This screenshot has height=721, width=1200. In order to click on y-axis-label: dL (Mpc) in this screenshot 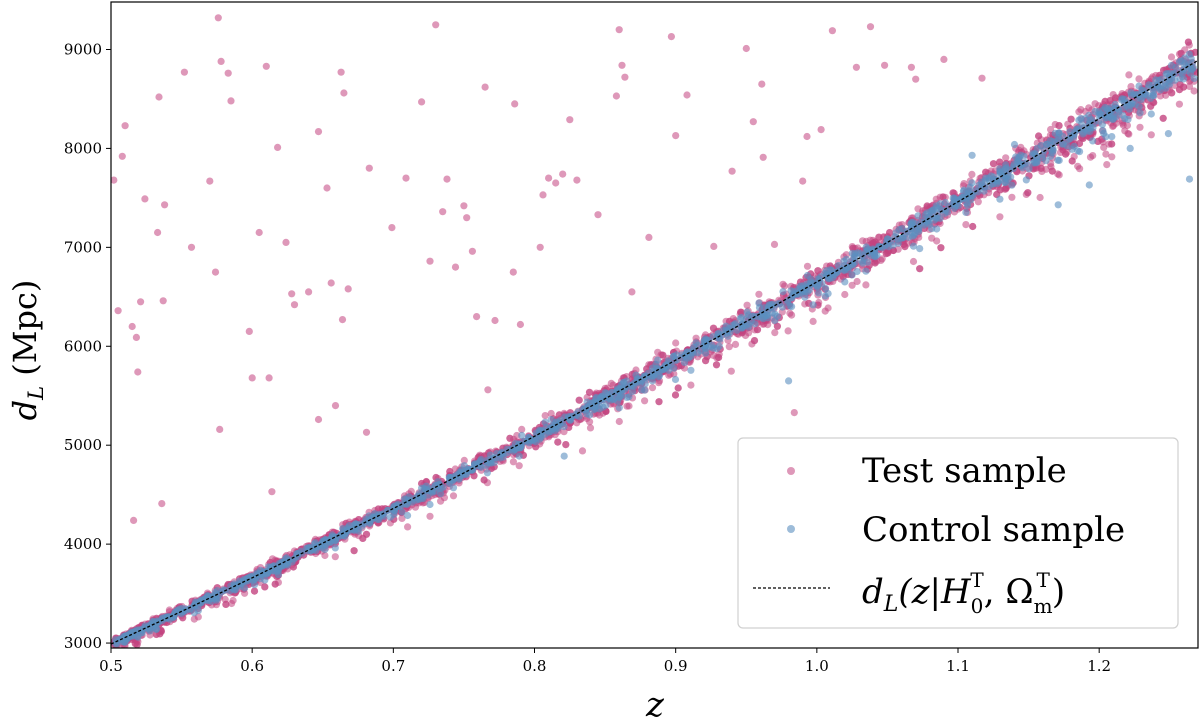, I will do `click(27, 350)`.